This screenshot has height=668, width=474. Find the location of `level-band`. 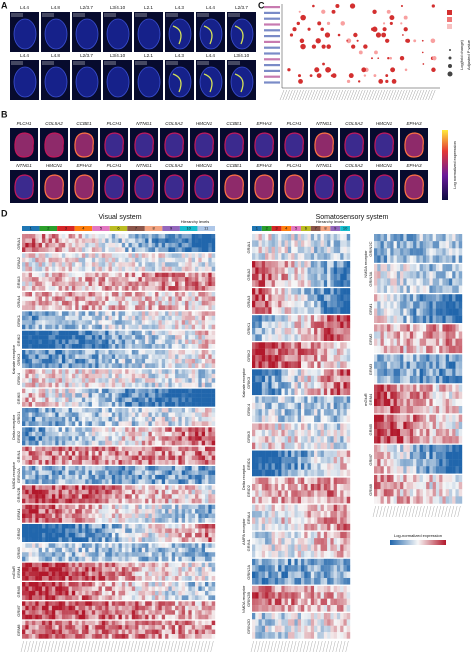

level-band is located at coordinates (206, 228).